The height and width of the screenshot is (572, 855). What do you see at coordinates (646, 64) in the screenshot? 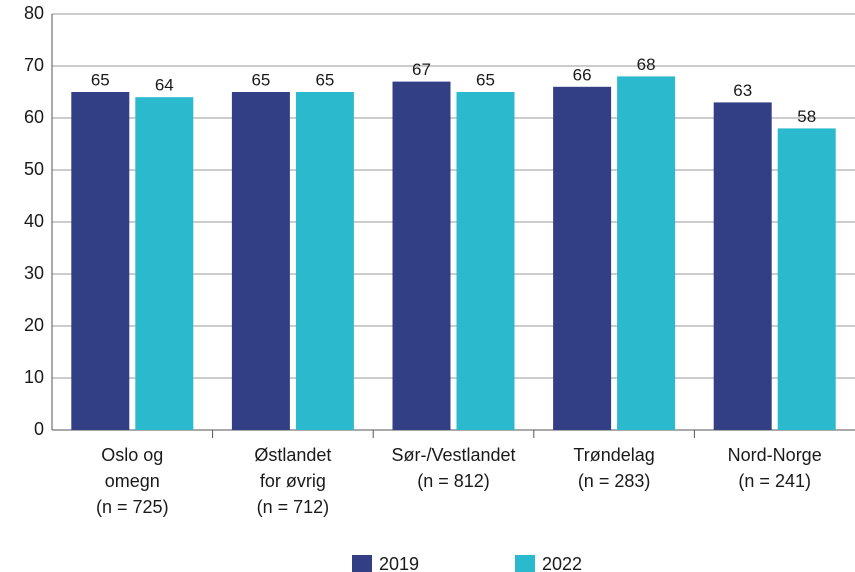
I see `value-label: 68` at bounding box center [646, 64].